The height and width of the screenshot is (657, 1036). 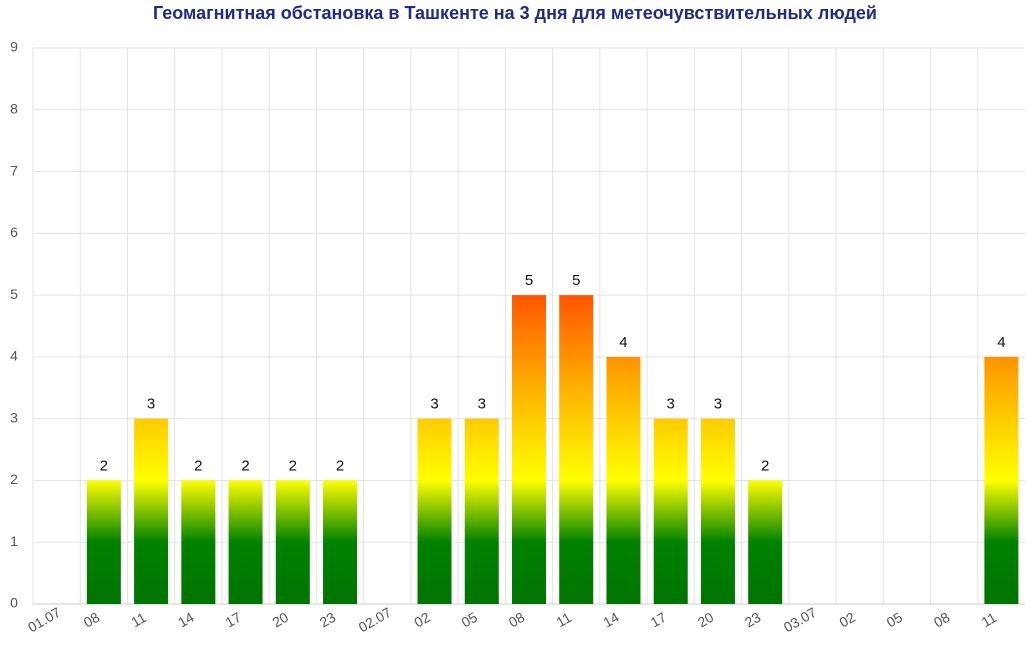 I want to click on y-tick-label: 0, so click(x=14, y=603).